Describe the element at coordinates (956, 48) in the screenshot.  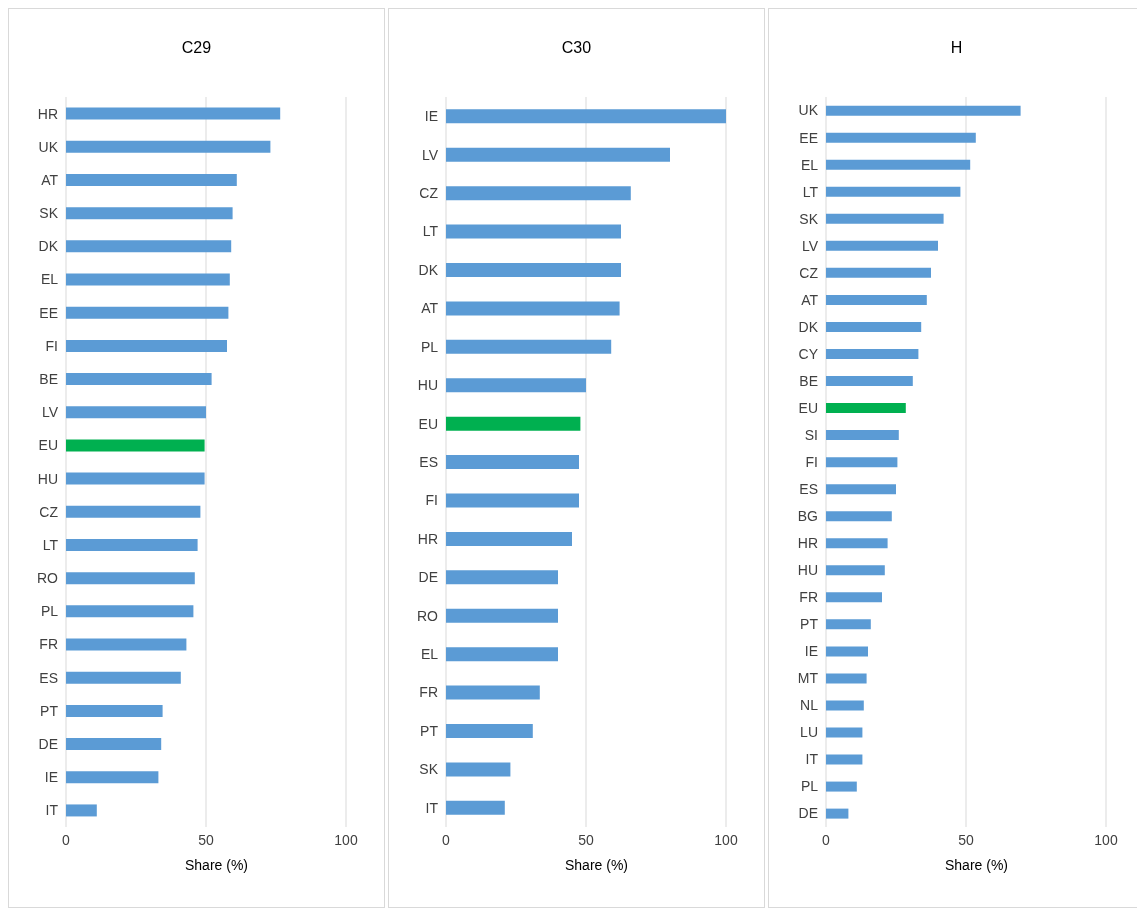
I see `chart-title: H` at that location.